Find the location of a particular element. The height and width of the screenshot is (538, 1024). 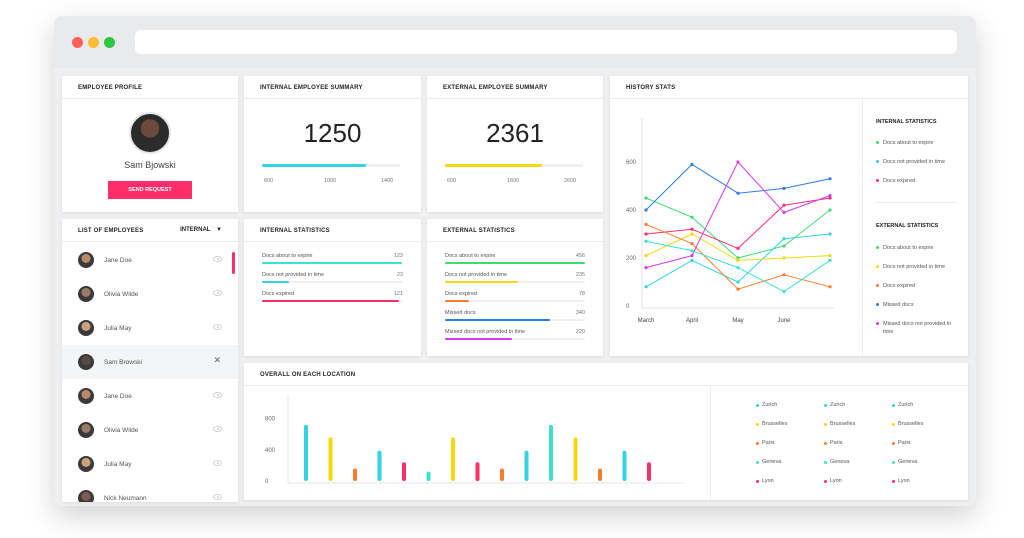

employee-name: Julia May is located at coordinates (118, 464).